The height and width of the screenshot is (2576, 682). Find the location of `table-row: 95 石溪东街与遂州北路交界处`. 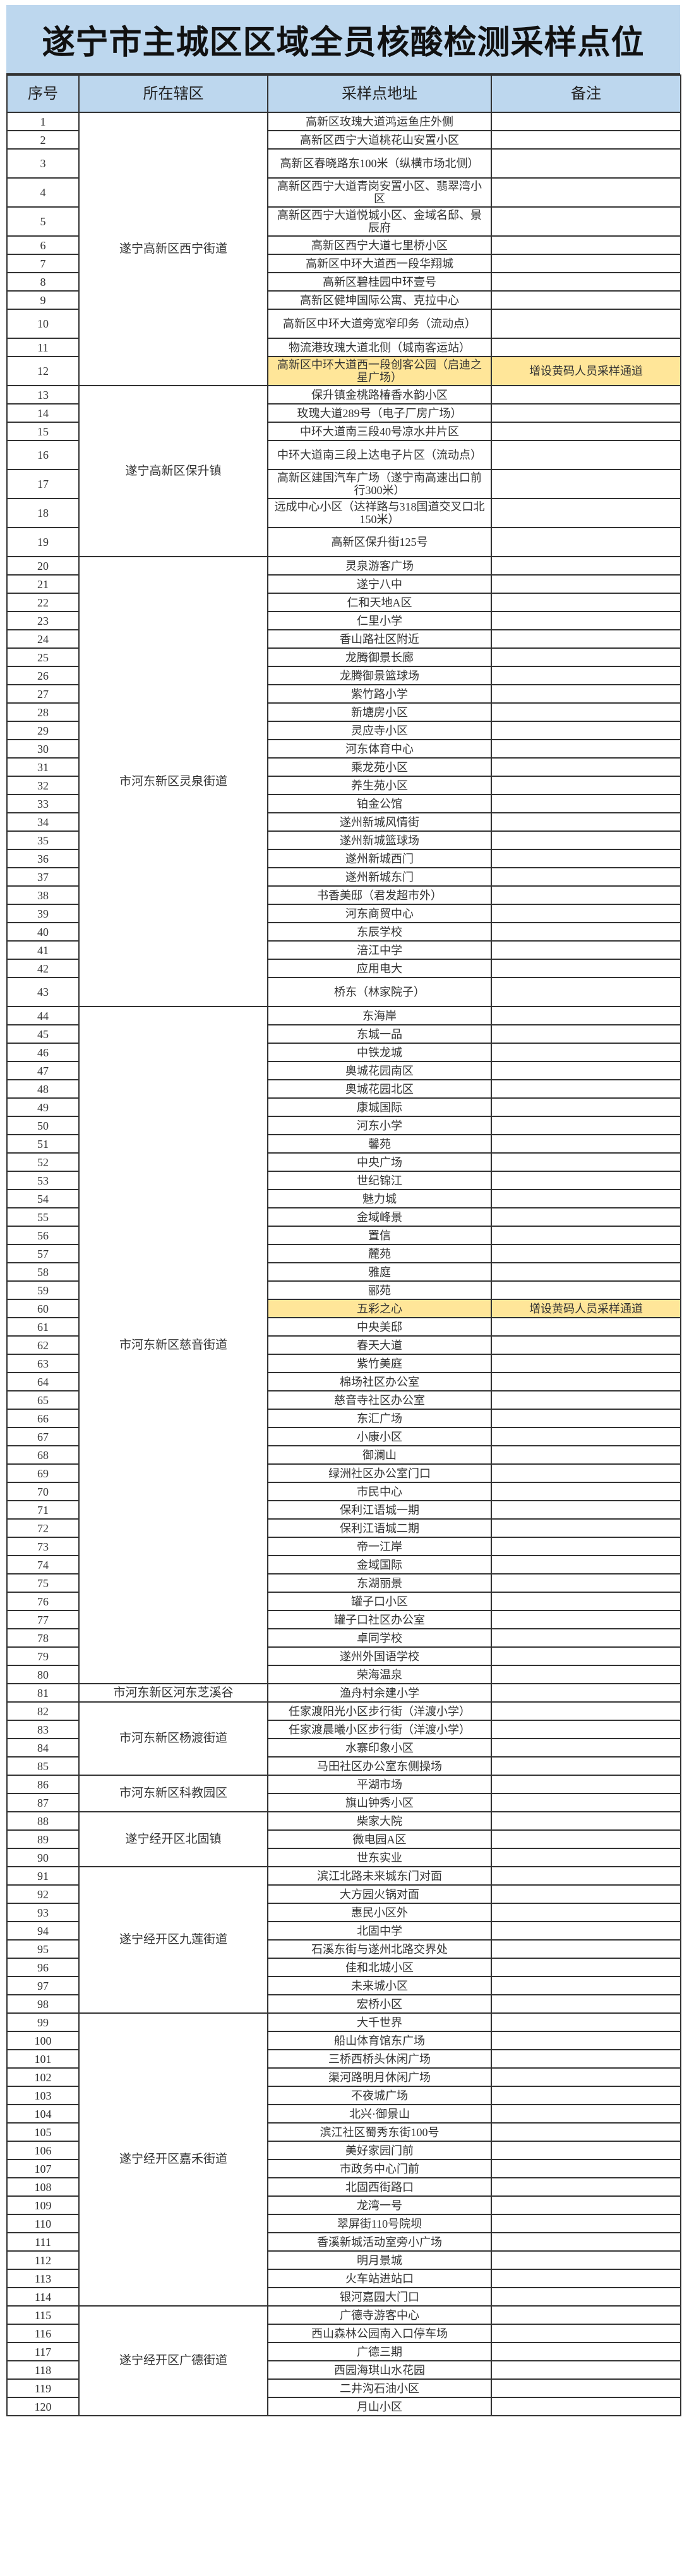

table-row: 95 石溪东街与遂州北路交界处 is located at coordinates (343, 1949).